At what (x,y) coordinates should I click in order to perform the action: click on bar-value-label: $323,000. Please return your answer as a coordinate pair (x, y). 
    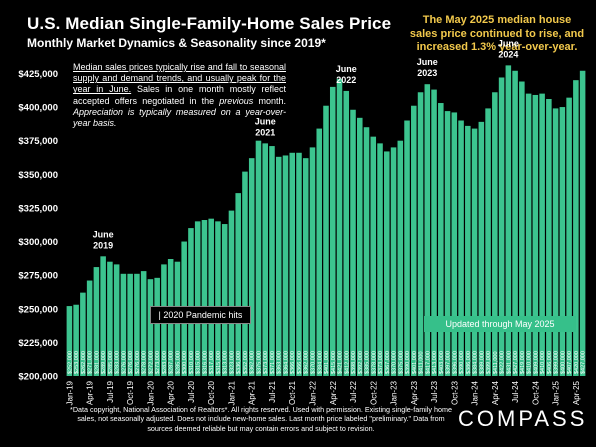
    Looking at the image, I should click on (232, 362).